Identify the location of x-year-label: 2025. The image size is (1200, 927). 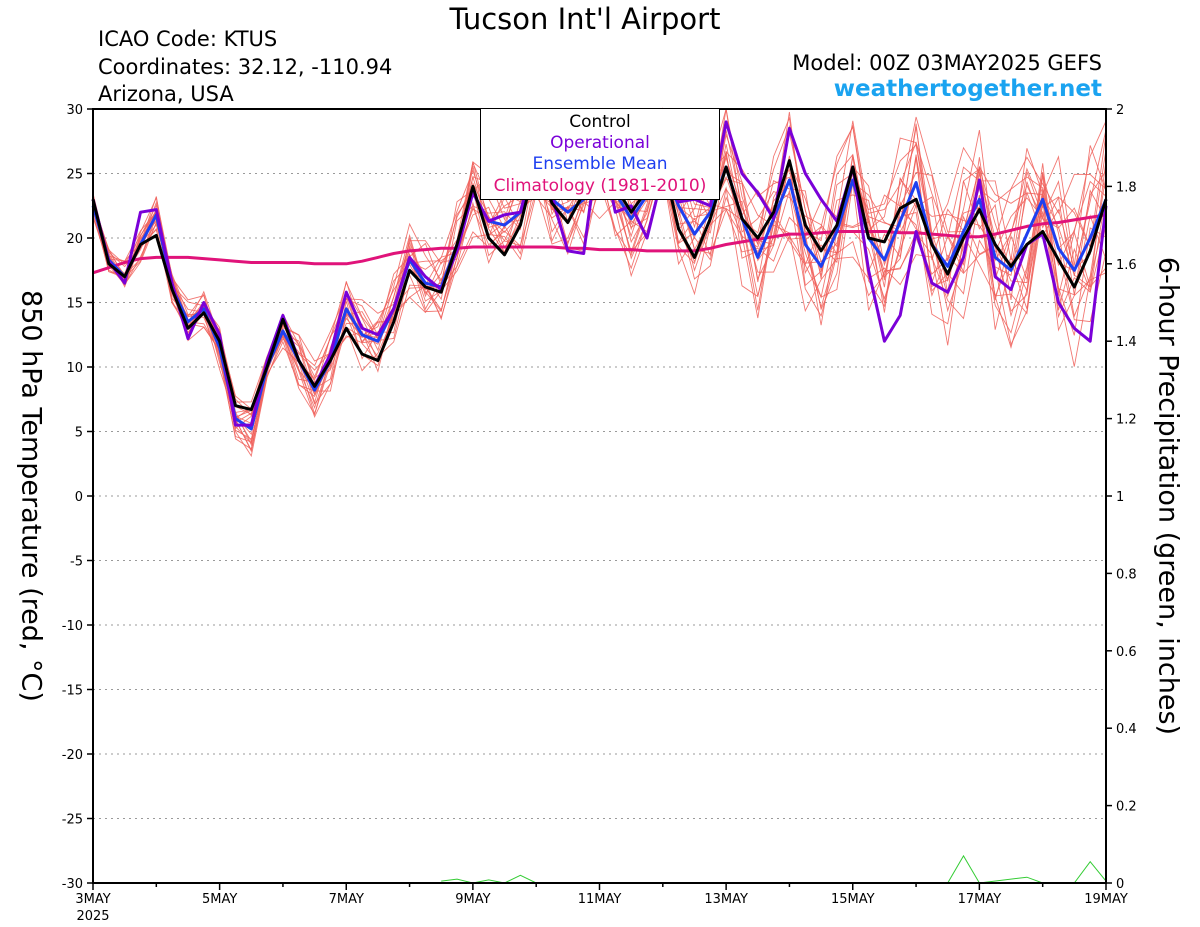
(92, 916).